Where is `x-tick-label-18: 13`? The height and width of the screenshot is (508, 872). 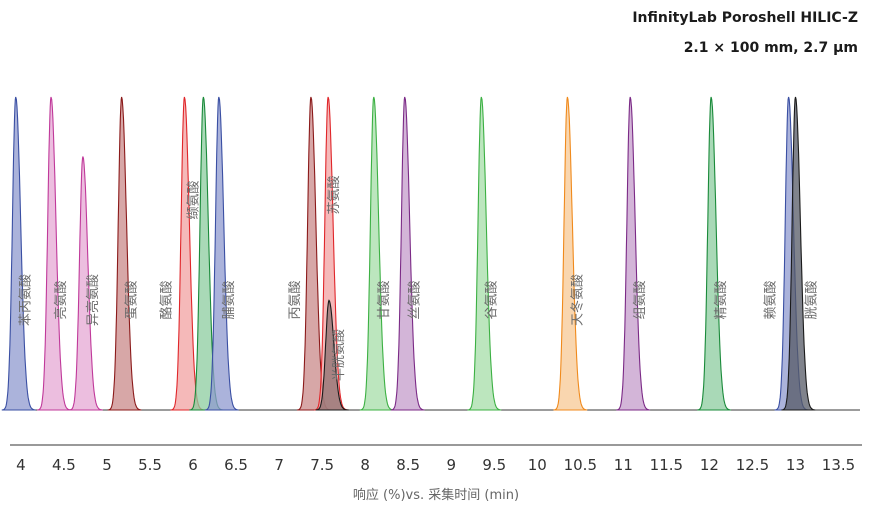 x-tick-label-18: 13 is located at coordinates (795, 465).